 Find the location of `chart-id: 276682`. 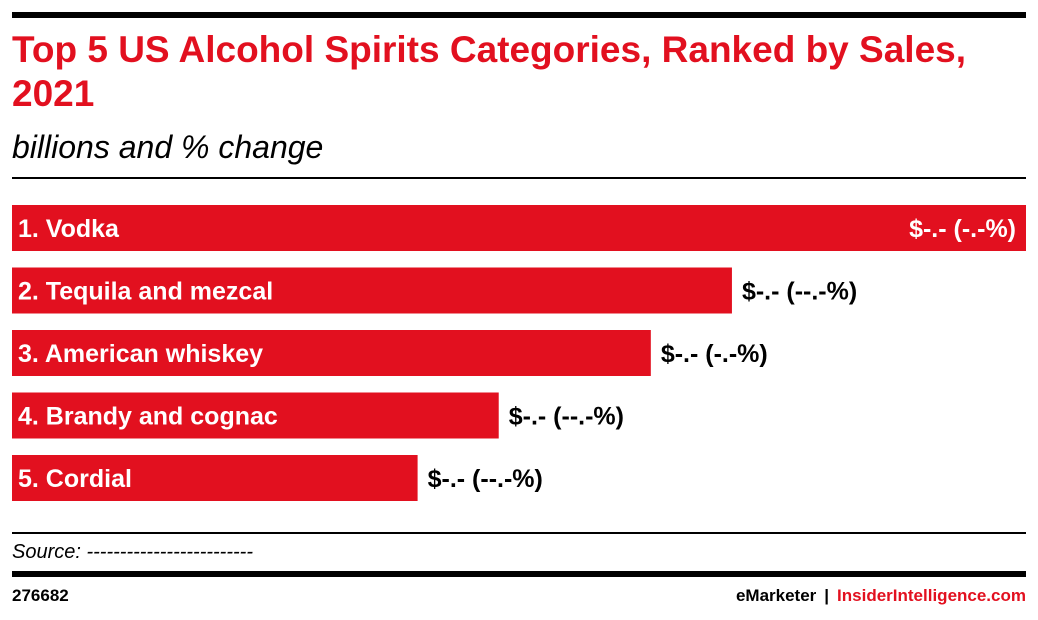

chart-id: 276682 is located at coordinates (40, 595).